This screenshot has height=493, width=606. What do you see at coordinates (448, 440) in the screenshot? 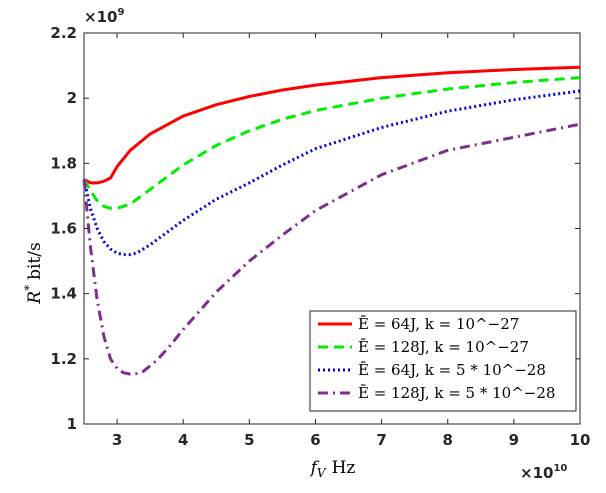
I see `x-tick-label: 8` at bounding box center [448, 440].